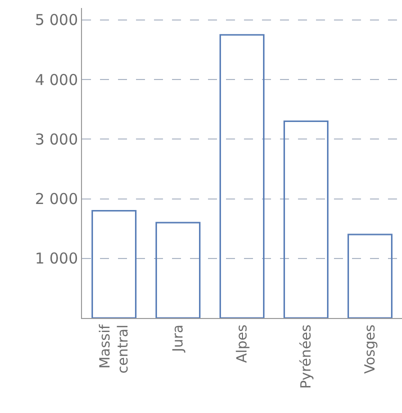 The height and width of the screenshot is (413, 402). Describe the element at coordinates (56, 79) in the screenshot. I see `y-tick-label: 4 000` at that location.